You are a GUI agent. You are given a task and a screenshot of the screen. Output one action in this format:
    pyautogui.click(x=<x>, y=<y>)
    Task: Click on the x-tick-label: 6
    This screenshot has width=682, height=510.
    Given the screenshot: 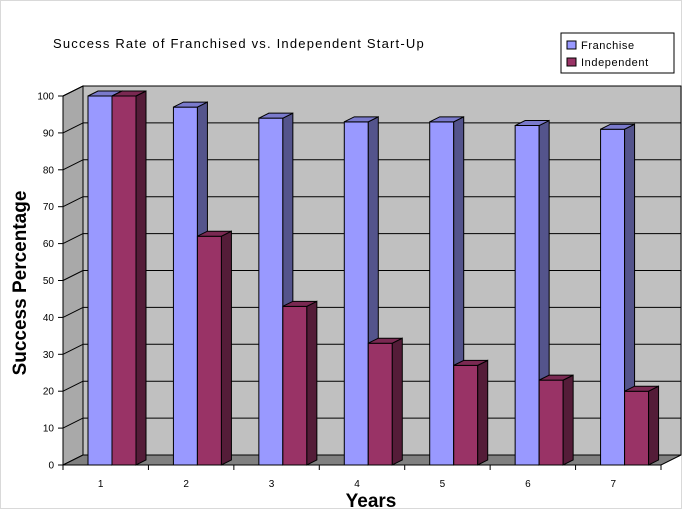 What is the action you would take?
    pyautogui.click(x=528, y=484)
    